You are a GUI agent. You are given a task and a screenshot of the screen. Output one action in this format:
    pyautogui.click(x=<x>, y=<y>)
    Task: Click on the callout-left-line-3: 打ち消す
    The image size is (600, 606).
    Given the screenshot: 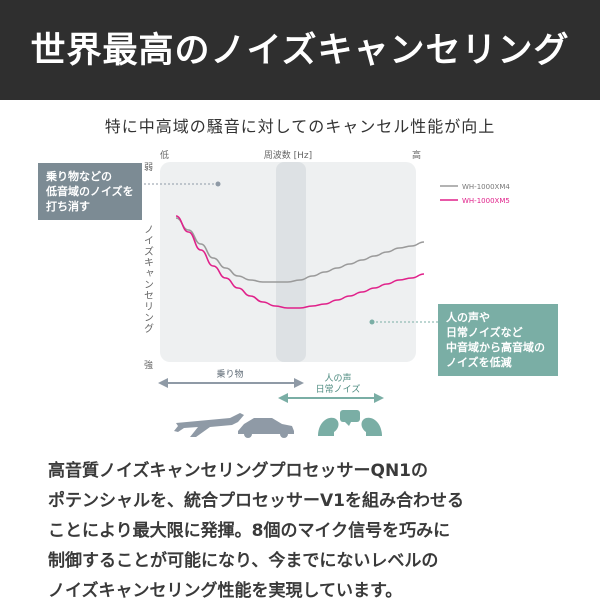 What is the action you would take?
    pyautogui.click(x=68, y=206)
    